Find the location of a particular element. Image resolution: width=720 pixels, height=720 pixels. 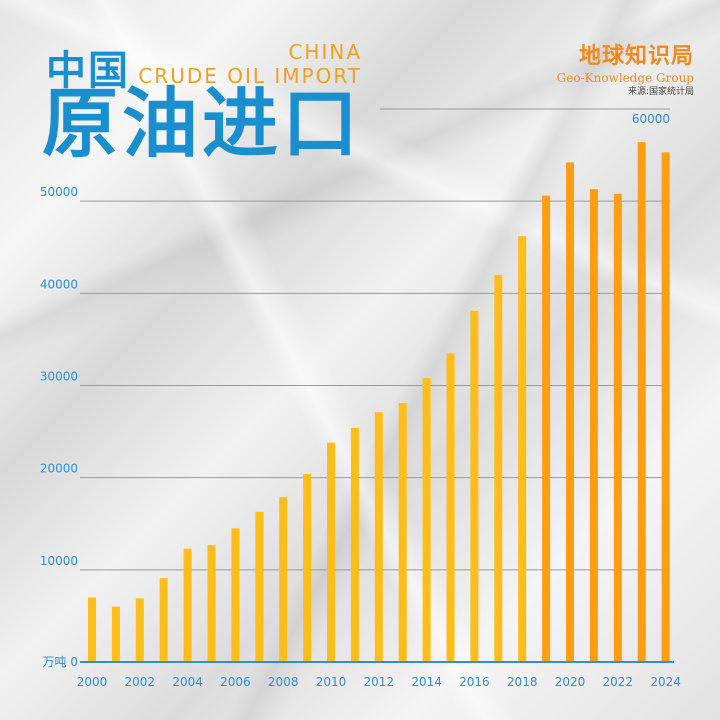

bar-2007 is located at coordinates (259, 586).